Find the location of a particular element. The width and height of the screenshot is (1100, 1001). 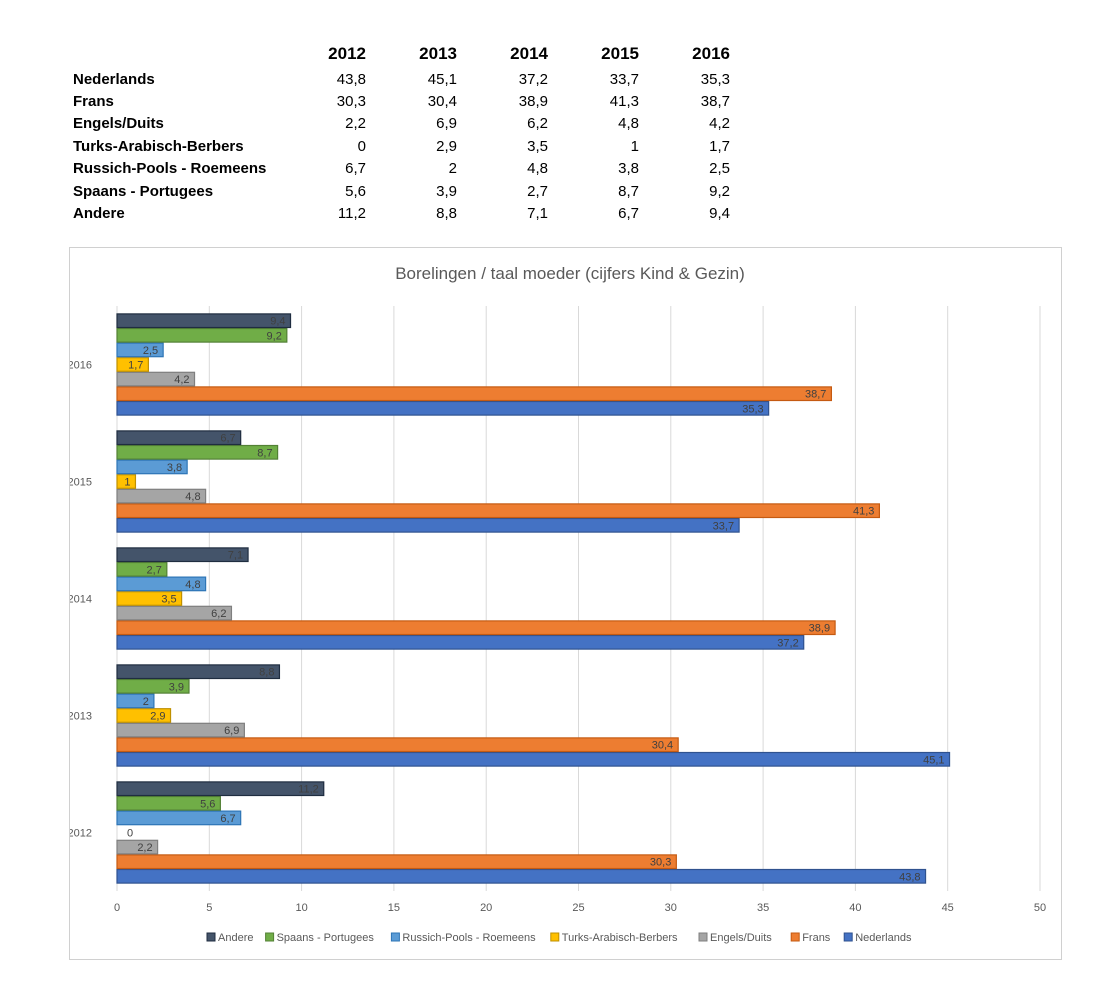

row-label: Spaans - Portugees is located at coordinates (143, 191).